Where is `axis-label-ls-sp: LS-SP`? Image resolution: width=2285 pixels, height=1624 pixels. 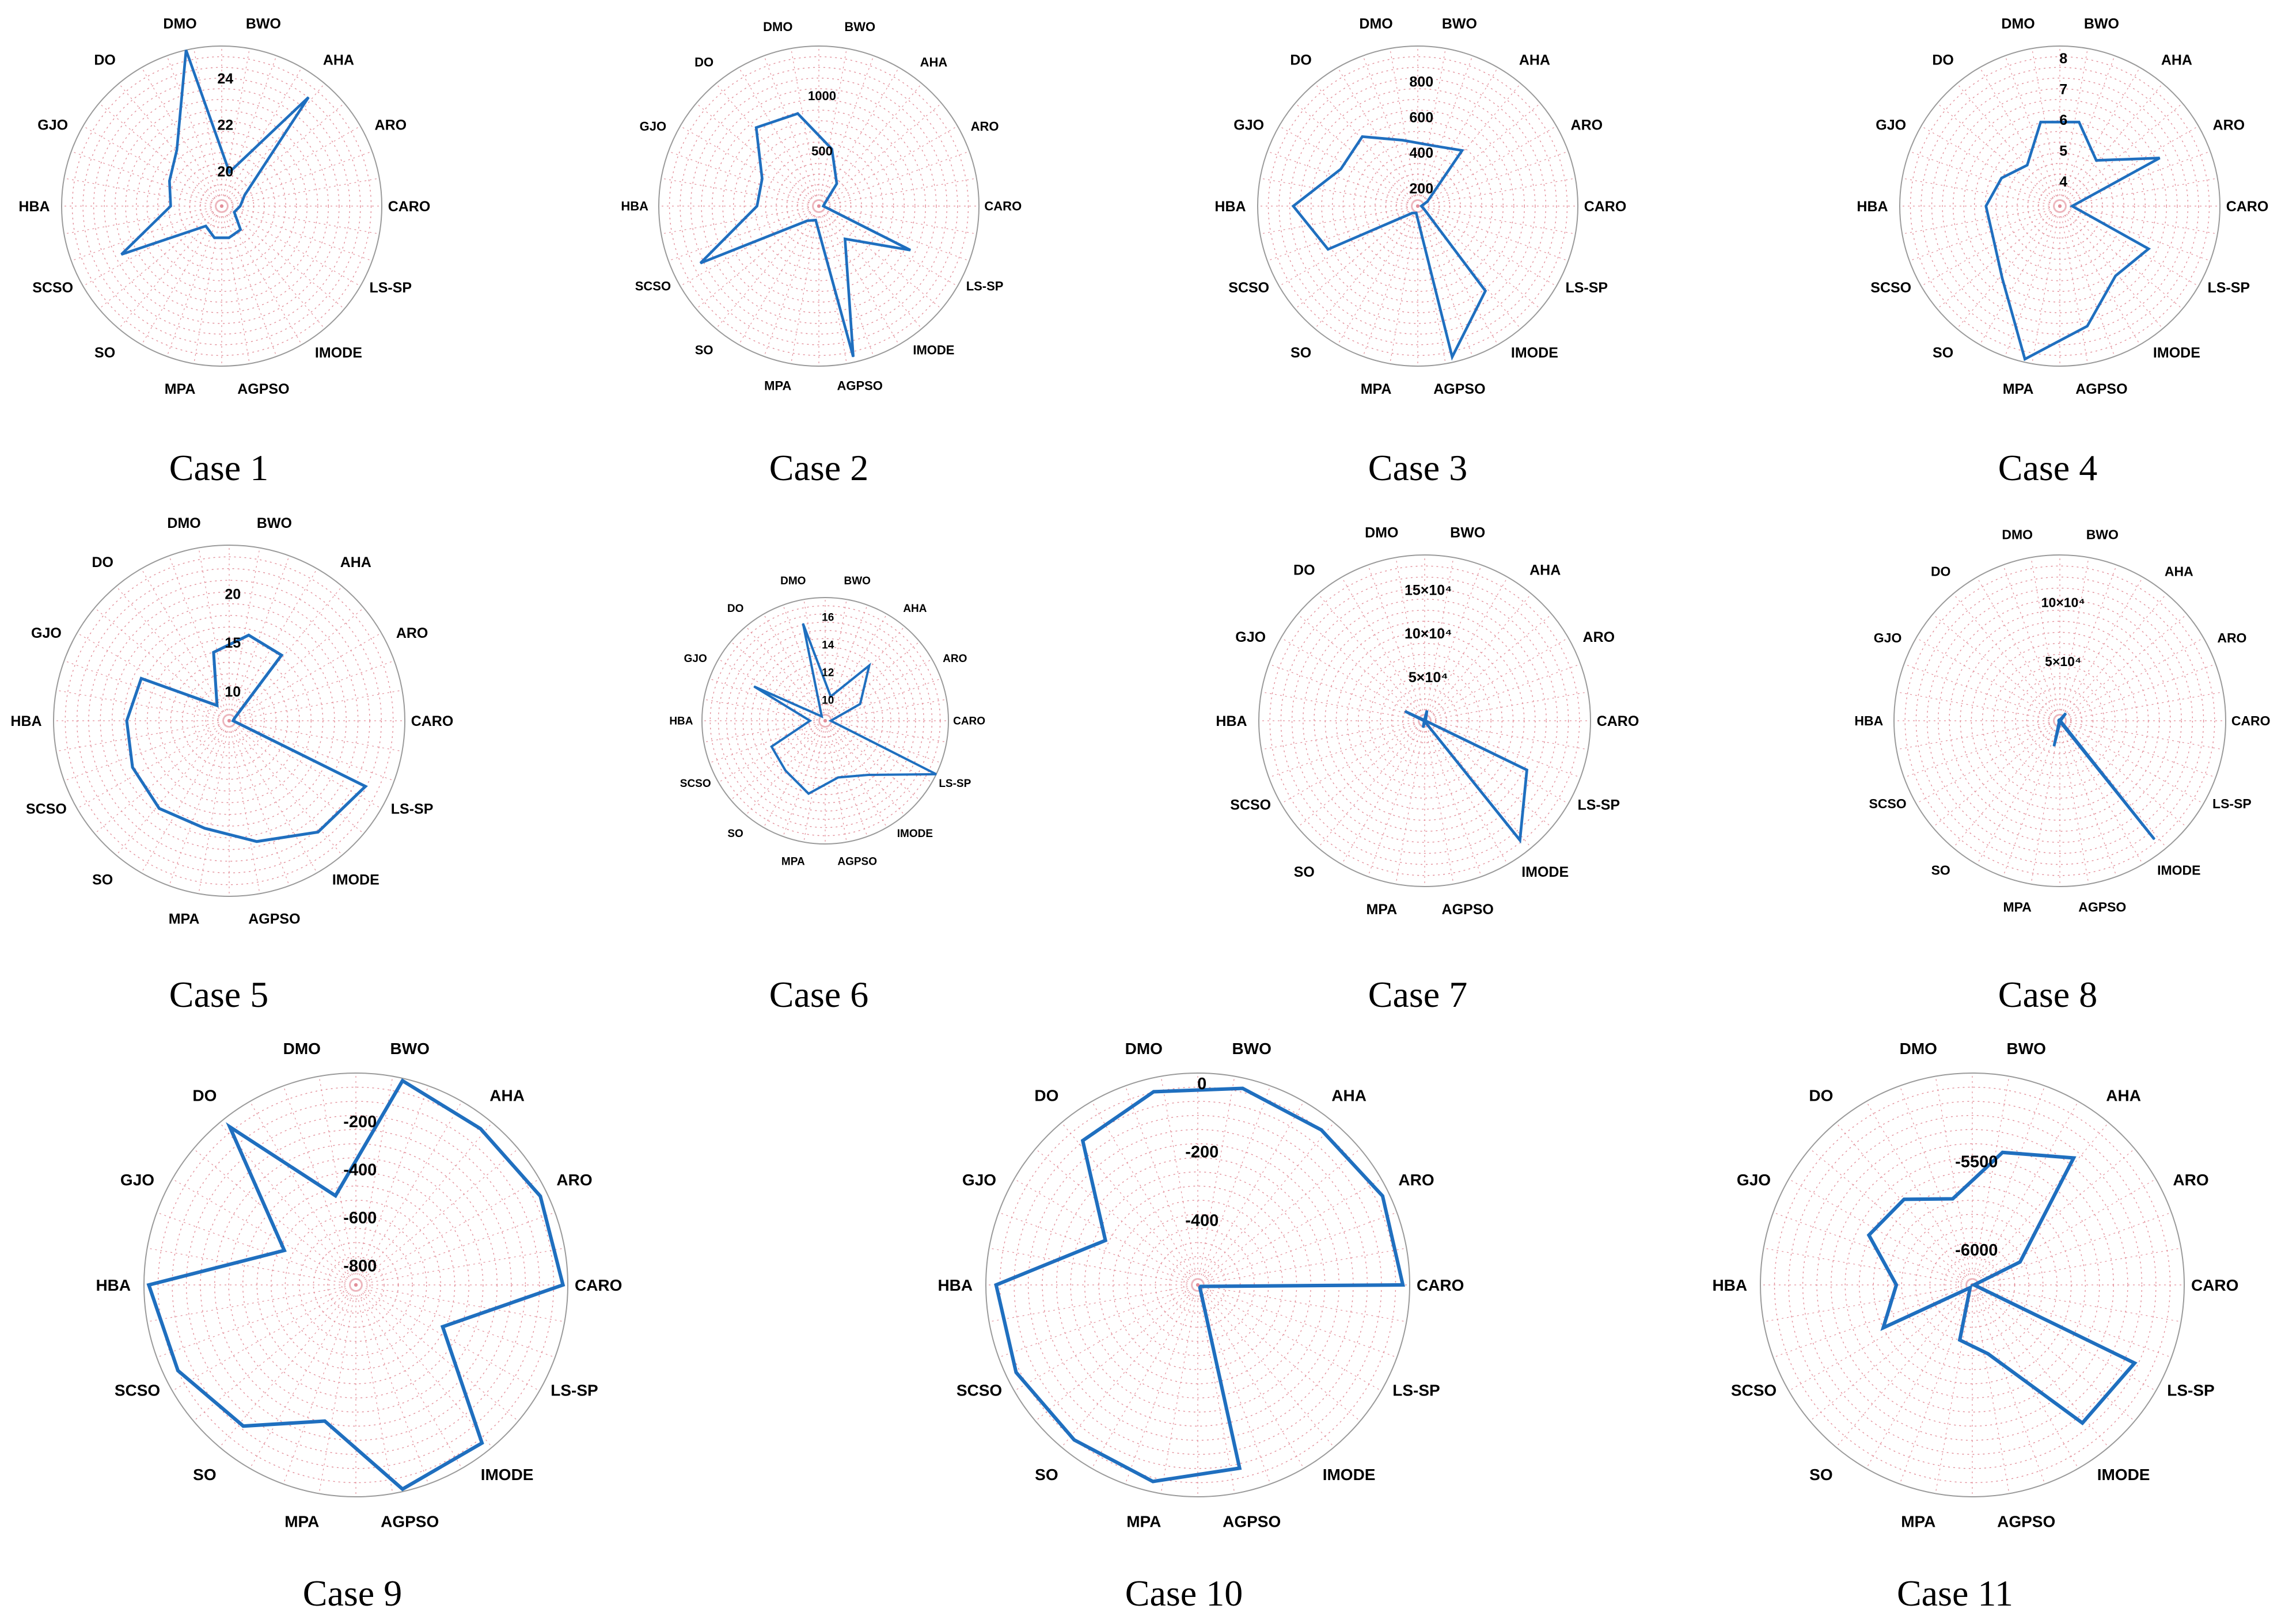 axis-label-ls-sp: LS-SP is located at coordinates (2232, 803).